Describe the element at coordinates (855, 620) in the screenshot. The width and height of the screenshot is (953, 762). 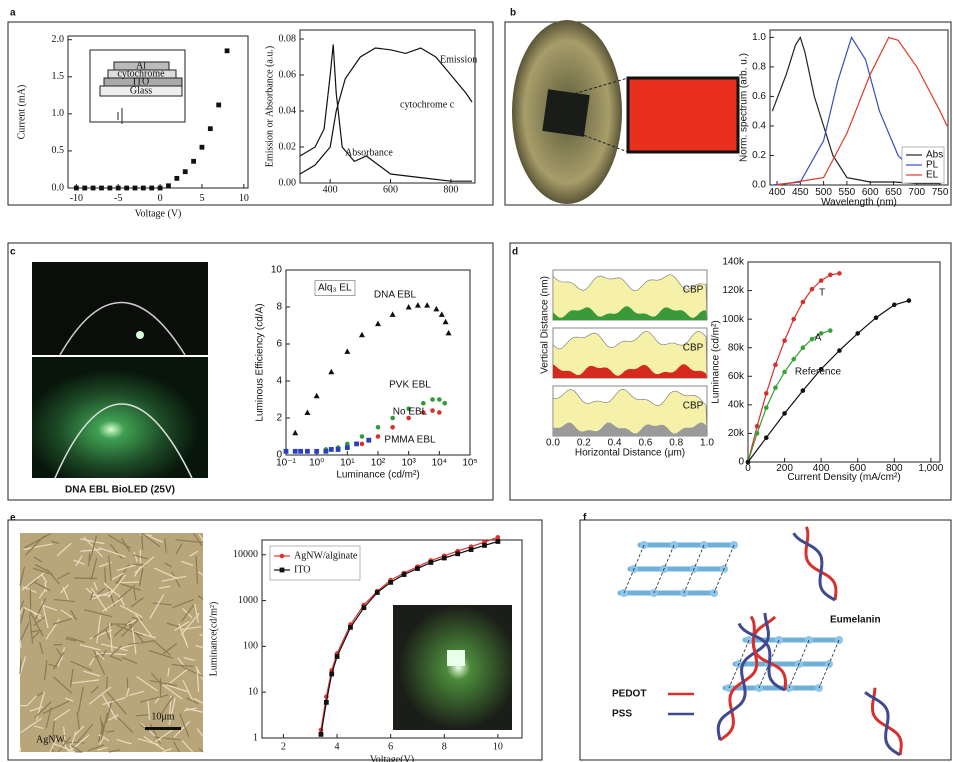
I see `diagram-title: Eumelanin` at that location.